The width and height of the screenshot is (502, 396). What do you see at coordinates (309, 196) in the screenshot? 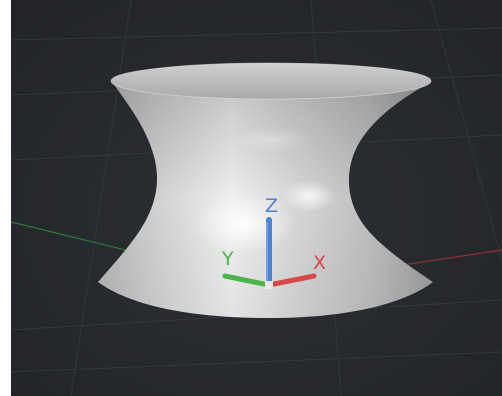
I see `specular-highlight-secondary` at bounding box center [309, 196].